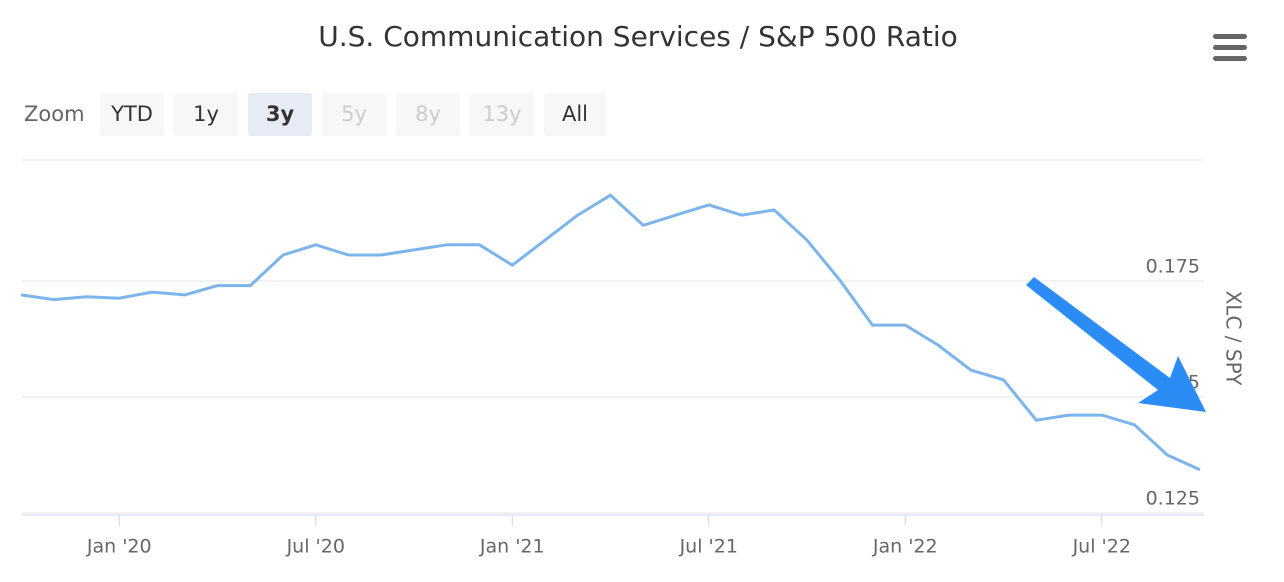 Image resolution: width=1284 pixels, height=582 pixels. I want to click on x-tick-label: Jan '20, so click(119, 547).